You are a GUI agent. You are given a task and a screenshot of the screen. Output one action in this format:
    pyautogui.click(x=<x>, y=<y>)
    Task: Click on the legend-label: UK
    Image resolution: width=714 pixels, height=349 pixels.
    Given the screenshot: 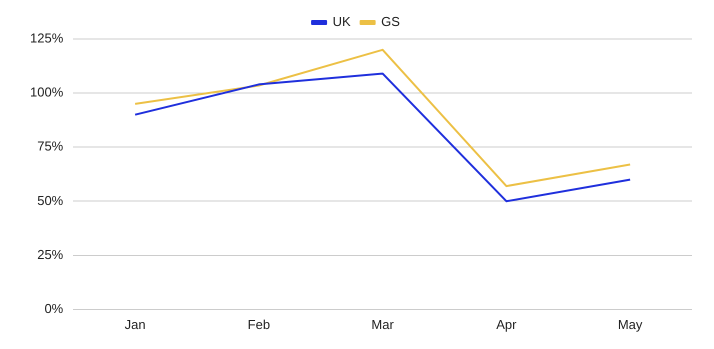 What is the action you would take?
    pyautogui.click(x=341, y=22)
    